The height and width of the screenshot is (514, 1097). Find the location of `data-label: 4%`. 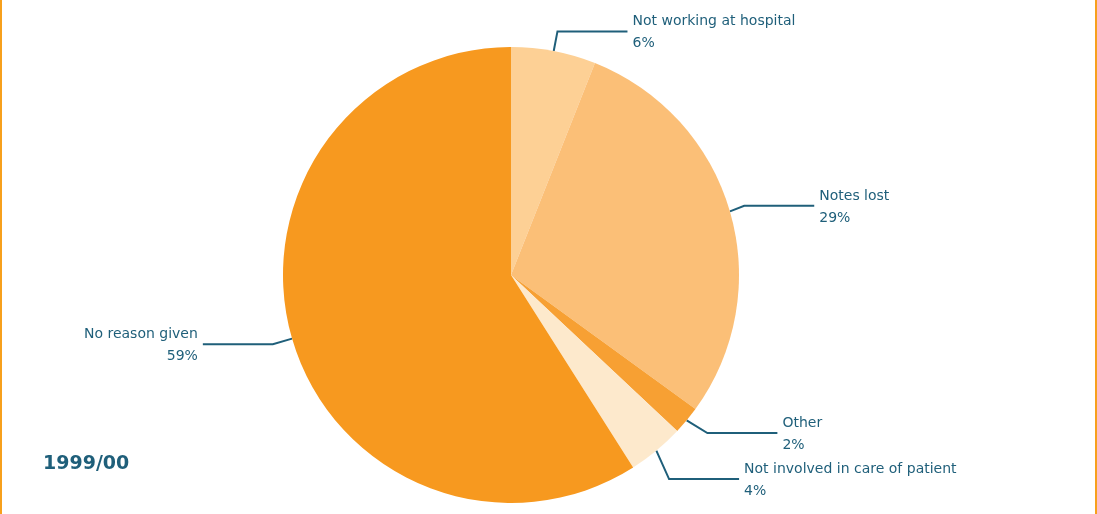

data-label: 4% is located at coordinates (755, 490).